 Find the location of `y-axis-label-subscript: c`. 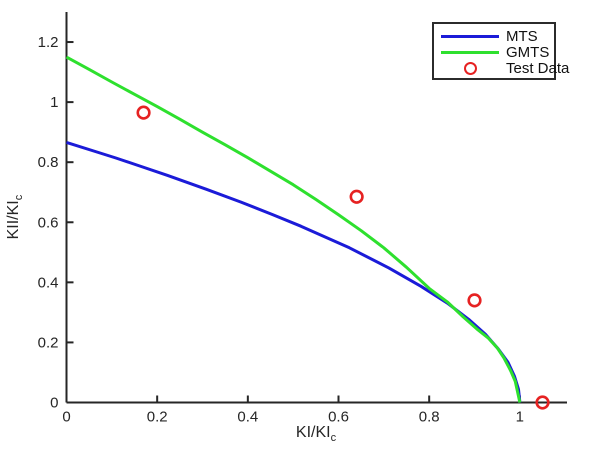

y-axis-label-subscript: c is located at coordinates (19, 197).